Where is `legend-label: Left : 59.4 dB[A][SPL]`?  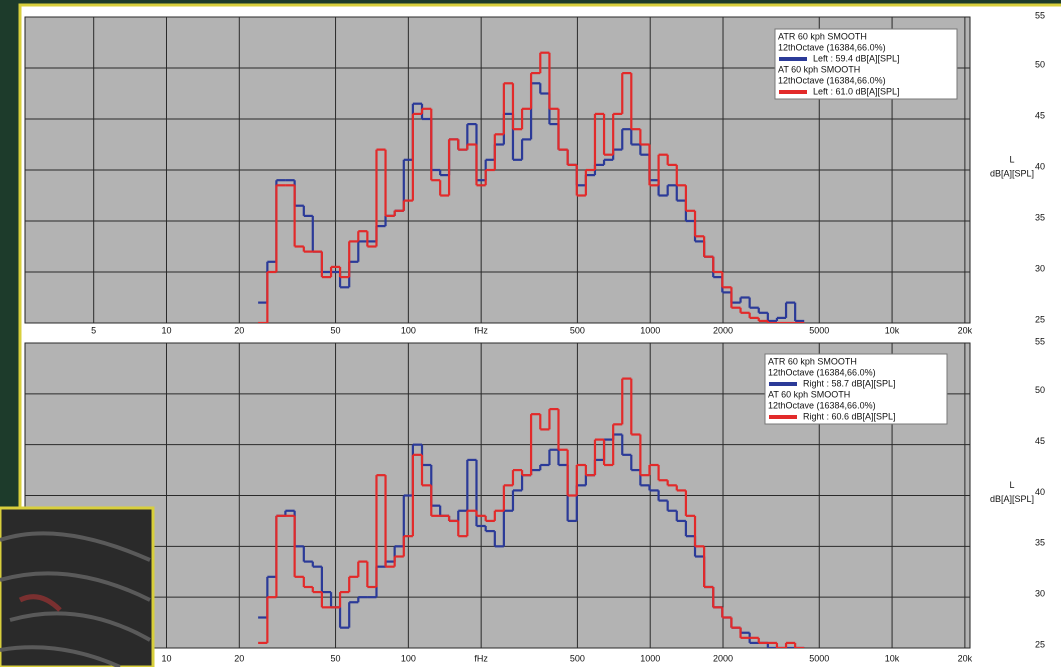
legend-label: Left : 59.4 dB[A][SPL] is located at coordinates (856, 58).